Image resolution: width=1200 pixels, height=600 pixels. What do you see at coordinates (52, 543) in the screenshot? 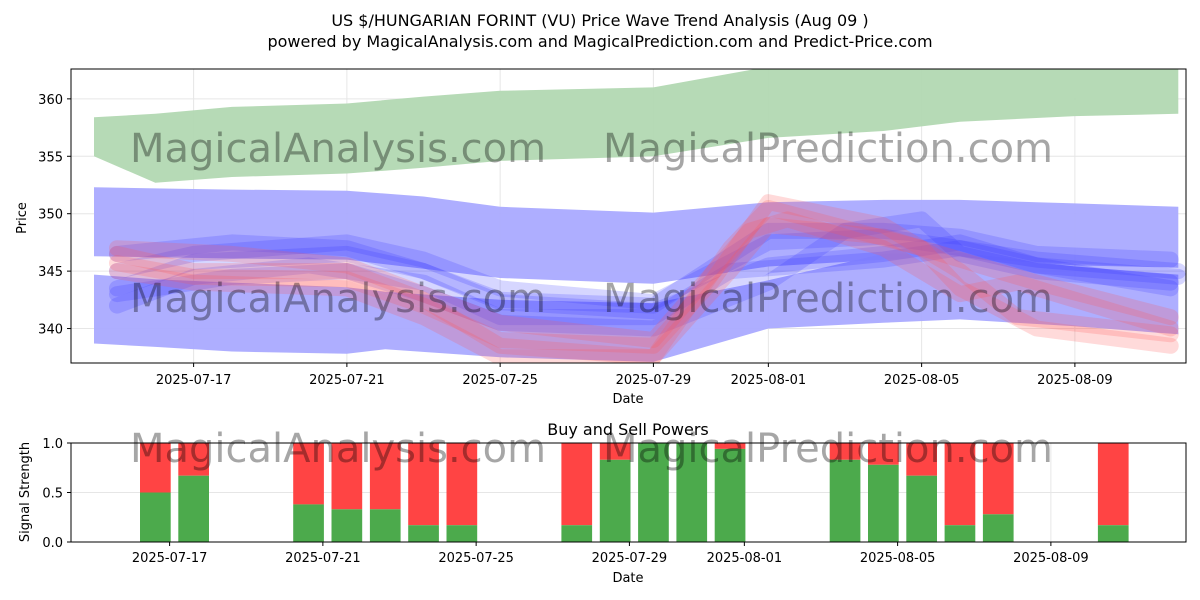
I see `signal-ytick-label-0: 0.0` at bounding box center [52, 543].